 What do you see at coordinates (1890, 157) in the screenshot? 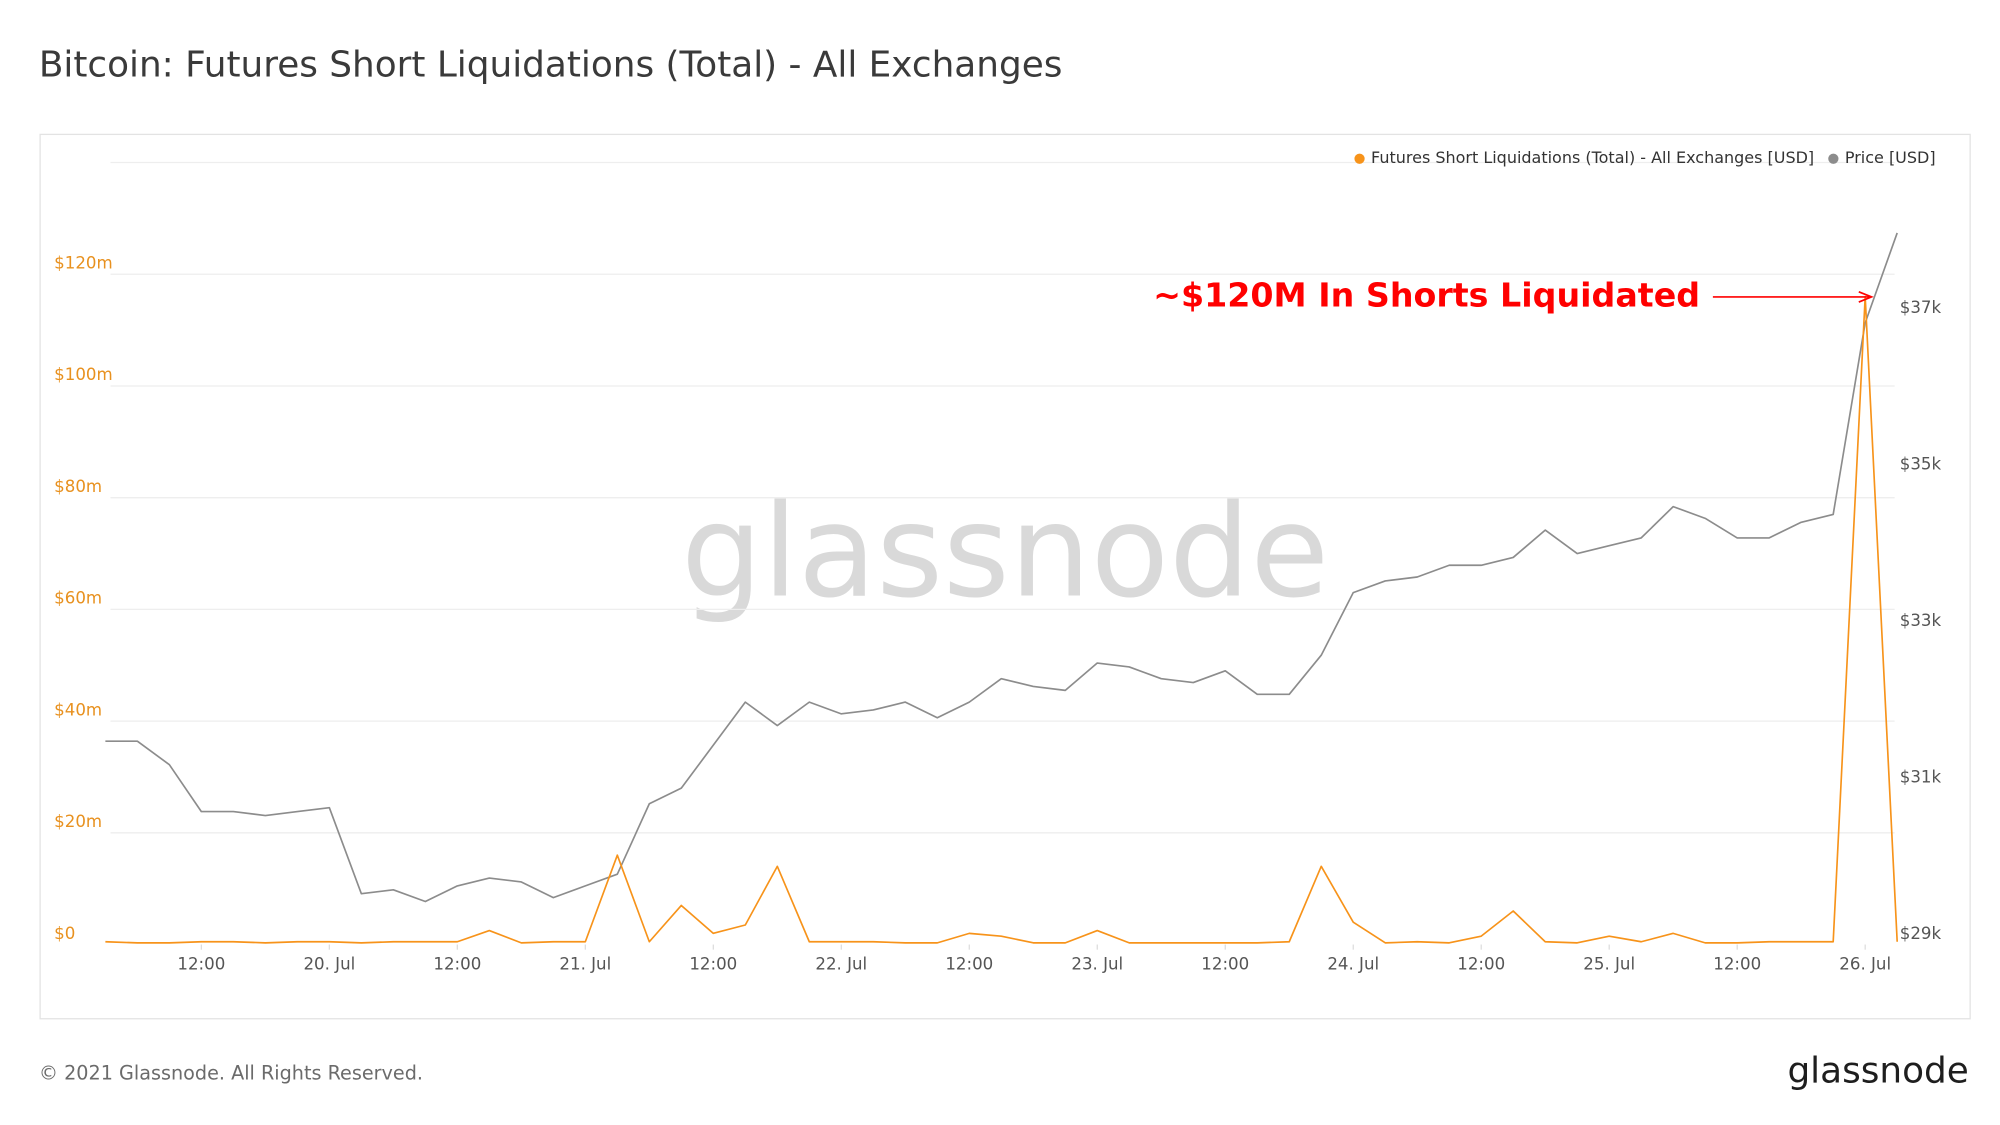
I see `legend-label: Price [USD]` at bounding box center [1890, 157].